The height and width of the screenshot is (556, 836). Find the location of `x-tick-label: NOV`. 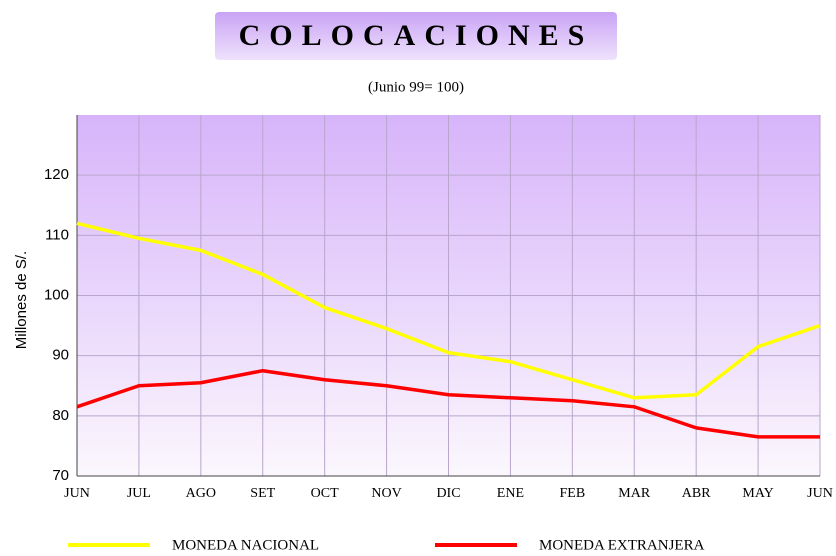

x-tick-label: NOV is located at coordinates (386, 493).